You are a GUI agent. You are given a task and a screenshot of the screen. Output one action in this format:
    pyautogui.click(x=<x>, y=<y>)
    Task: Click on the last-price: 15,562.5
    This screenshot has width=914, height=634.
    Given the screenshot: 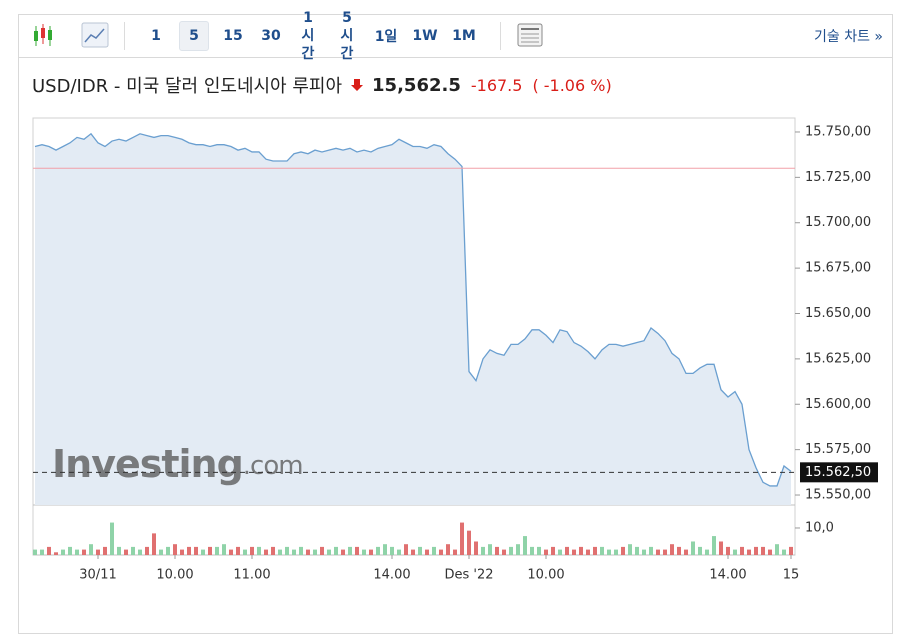 What is the action you would take?
    pyautogui.click(x=416, y=85)
    